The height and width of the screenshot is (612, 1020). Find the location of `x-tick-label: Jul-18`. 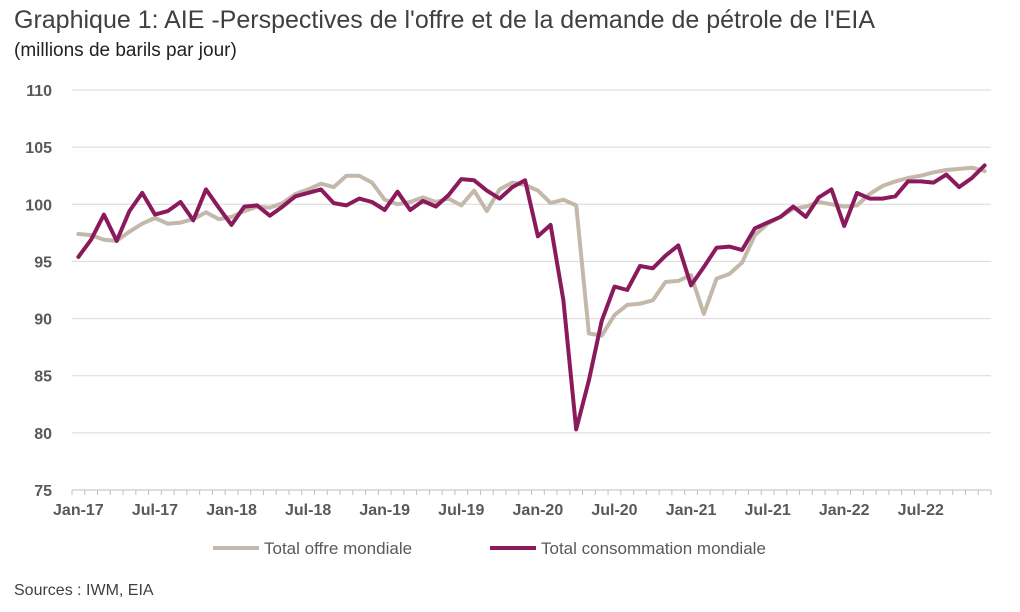

x-tick-label: Jul-18 is located at coordinates (308, 510).